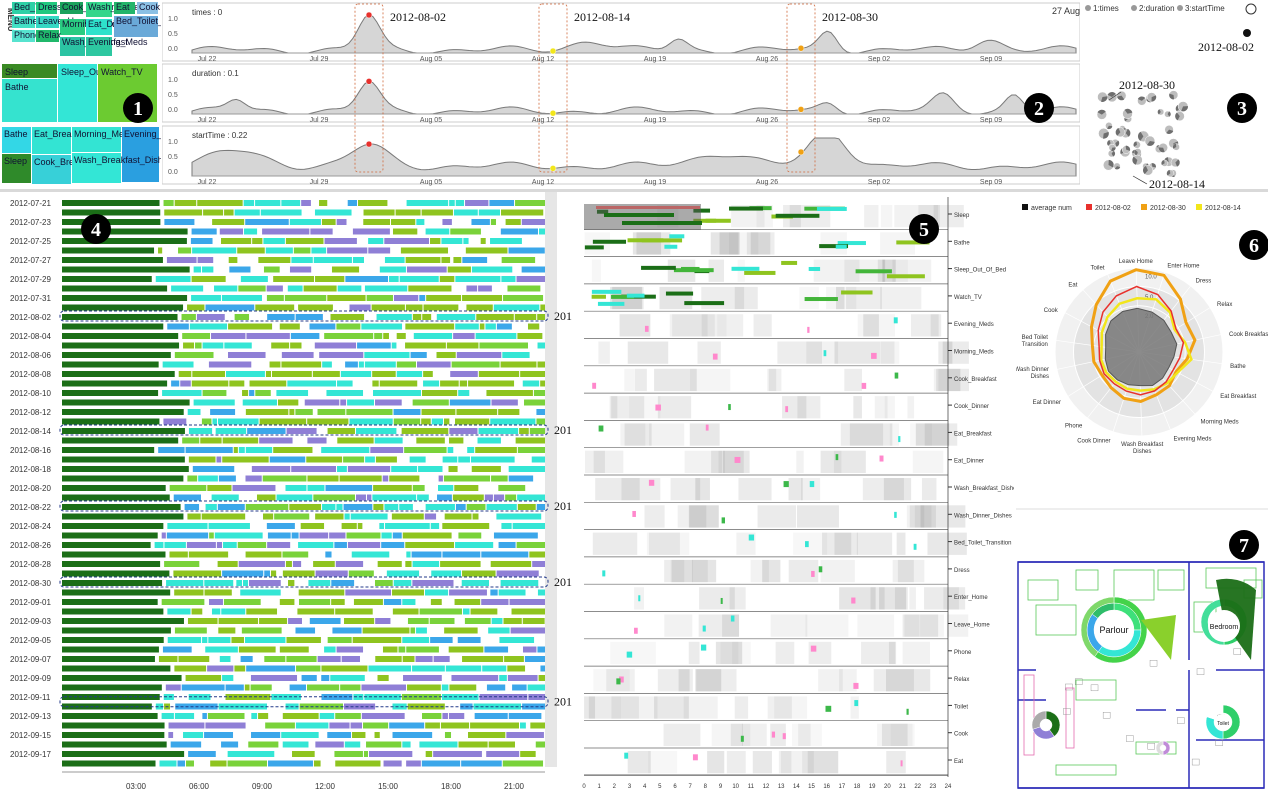 Image resolution: width=1268 pixels, height=793 pixels. I want to click on treemap-cell: Cook, so click(149, 8).